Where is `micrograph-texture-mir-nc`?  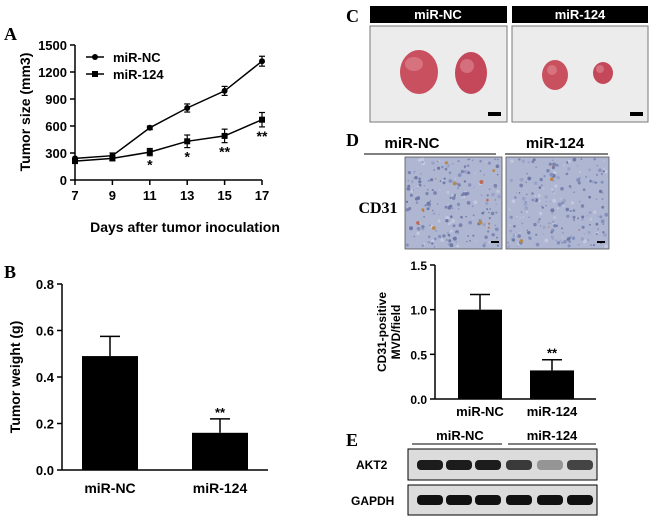
micrograph-texture-mir-nc is located at coordinates (453, 202).